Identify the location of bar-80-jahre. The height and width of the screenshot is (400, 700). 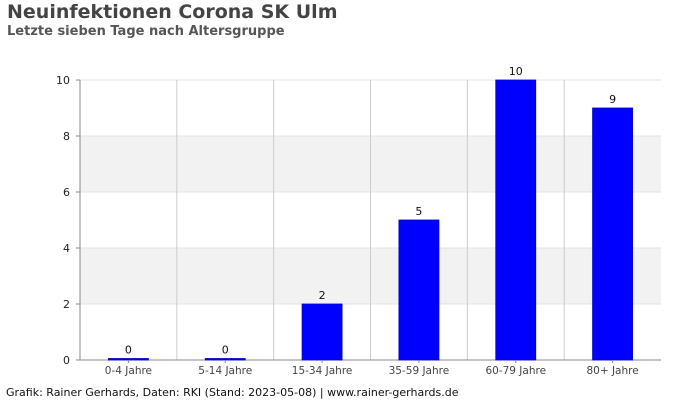
(612, 234).